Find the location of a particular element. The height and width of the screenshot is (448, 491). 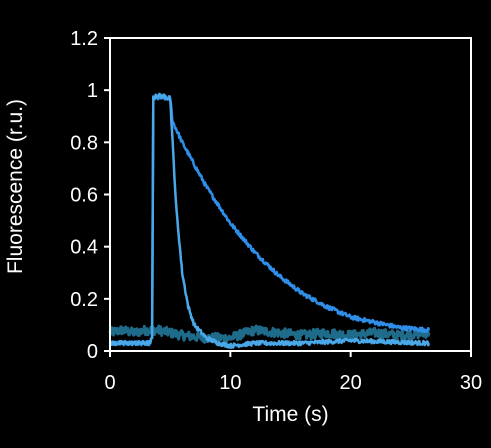

x-tick-label: 30 is located at coordinates (471, 383).